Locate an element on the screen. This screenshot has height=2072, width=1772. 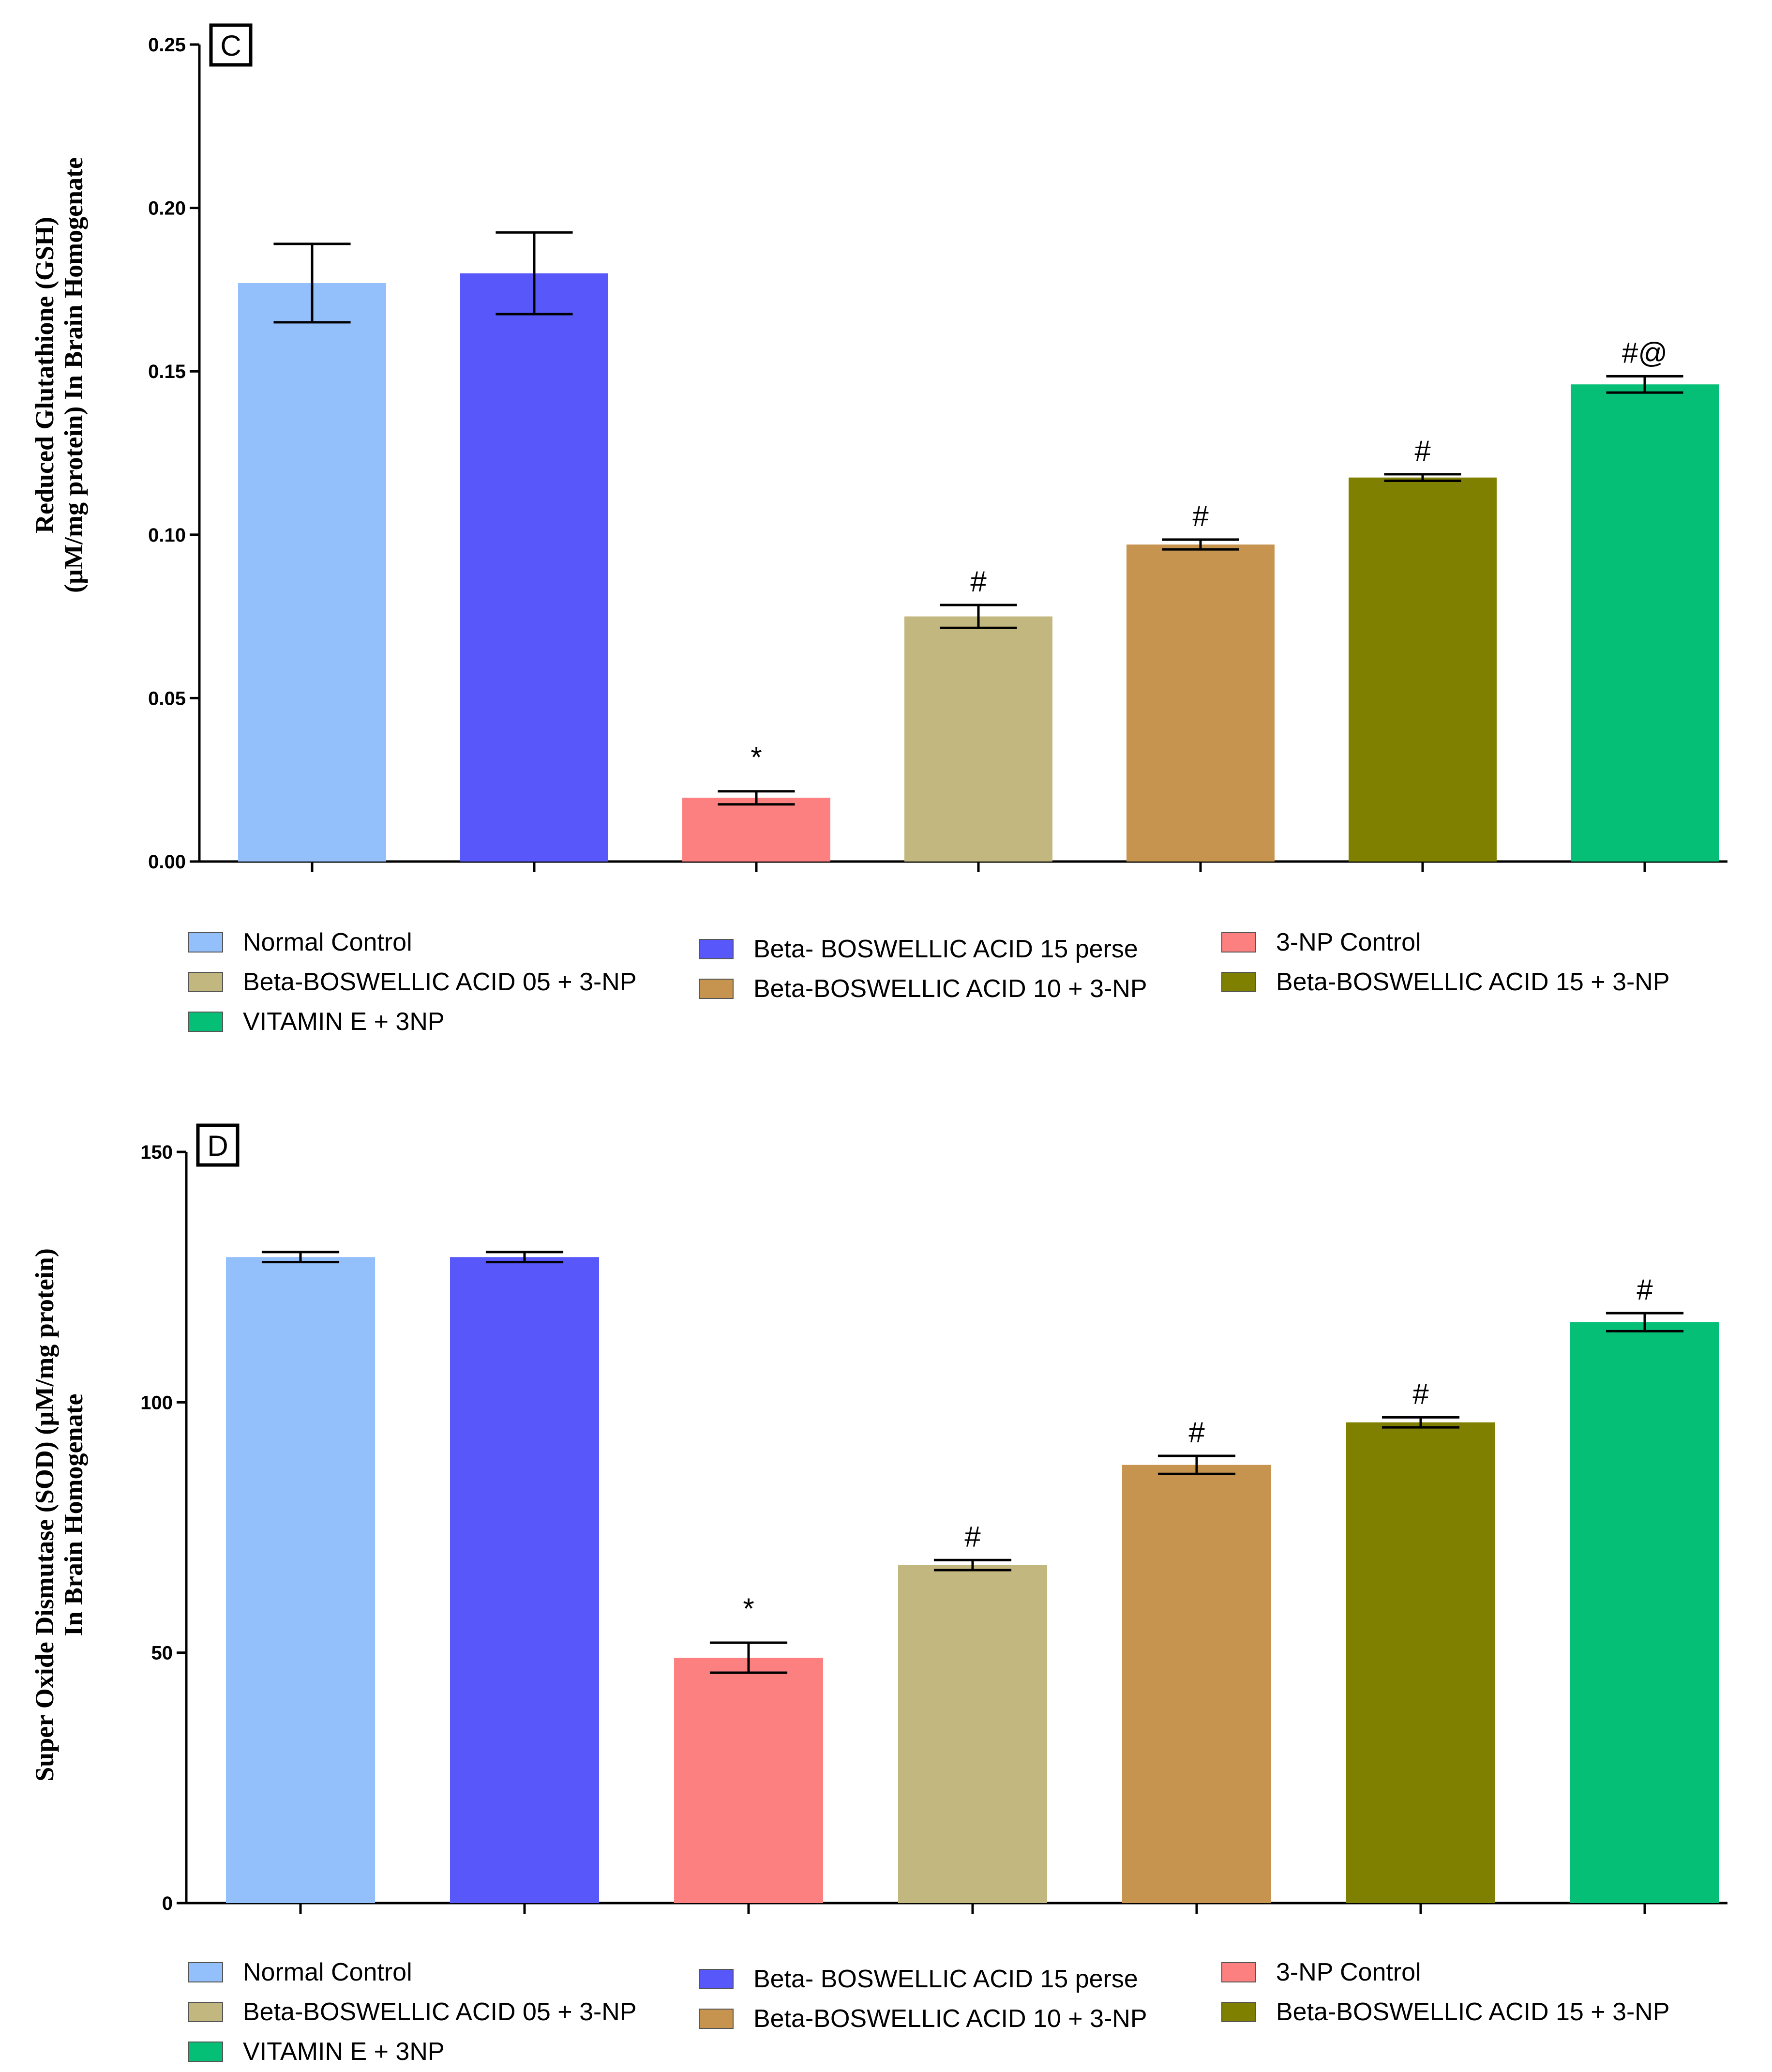
y-tick-label: 100 is located at coordinates (156, 1402).